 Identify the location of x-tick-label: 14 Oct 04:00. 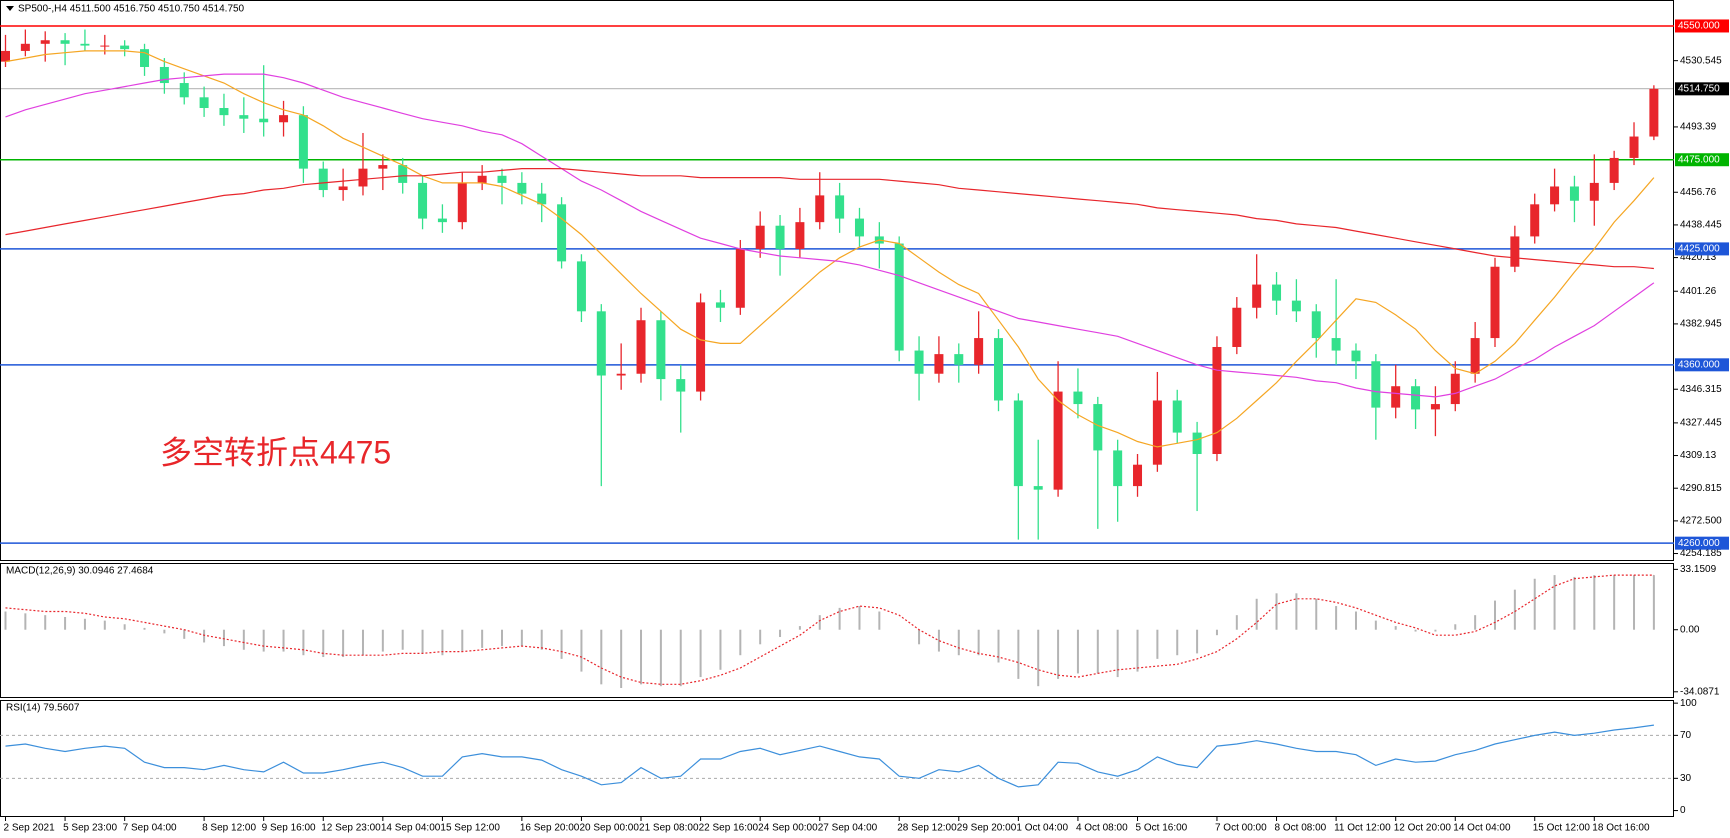
(1482, 828).